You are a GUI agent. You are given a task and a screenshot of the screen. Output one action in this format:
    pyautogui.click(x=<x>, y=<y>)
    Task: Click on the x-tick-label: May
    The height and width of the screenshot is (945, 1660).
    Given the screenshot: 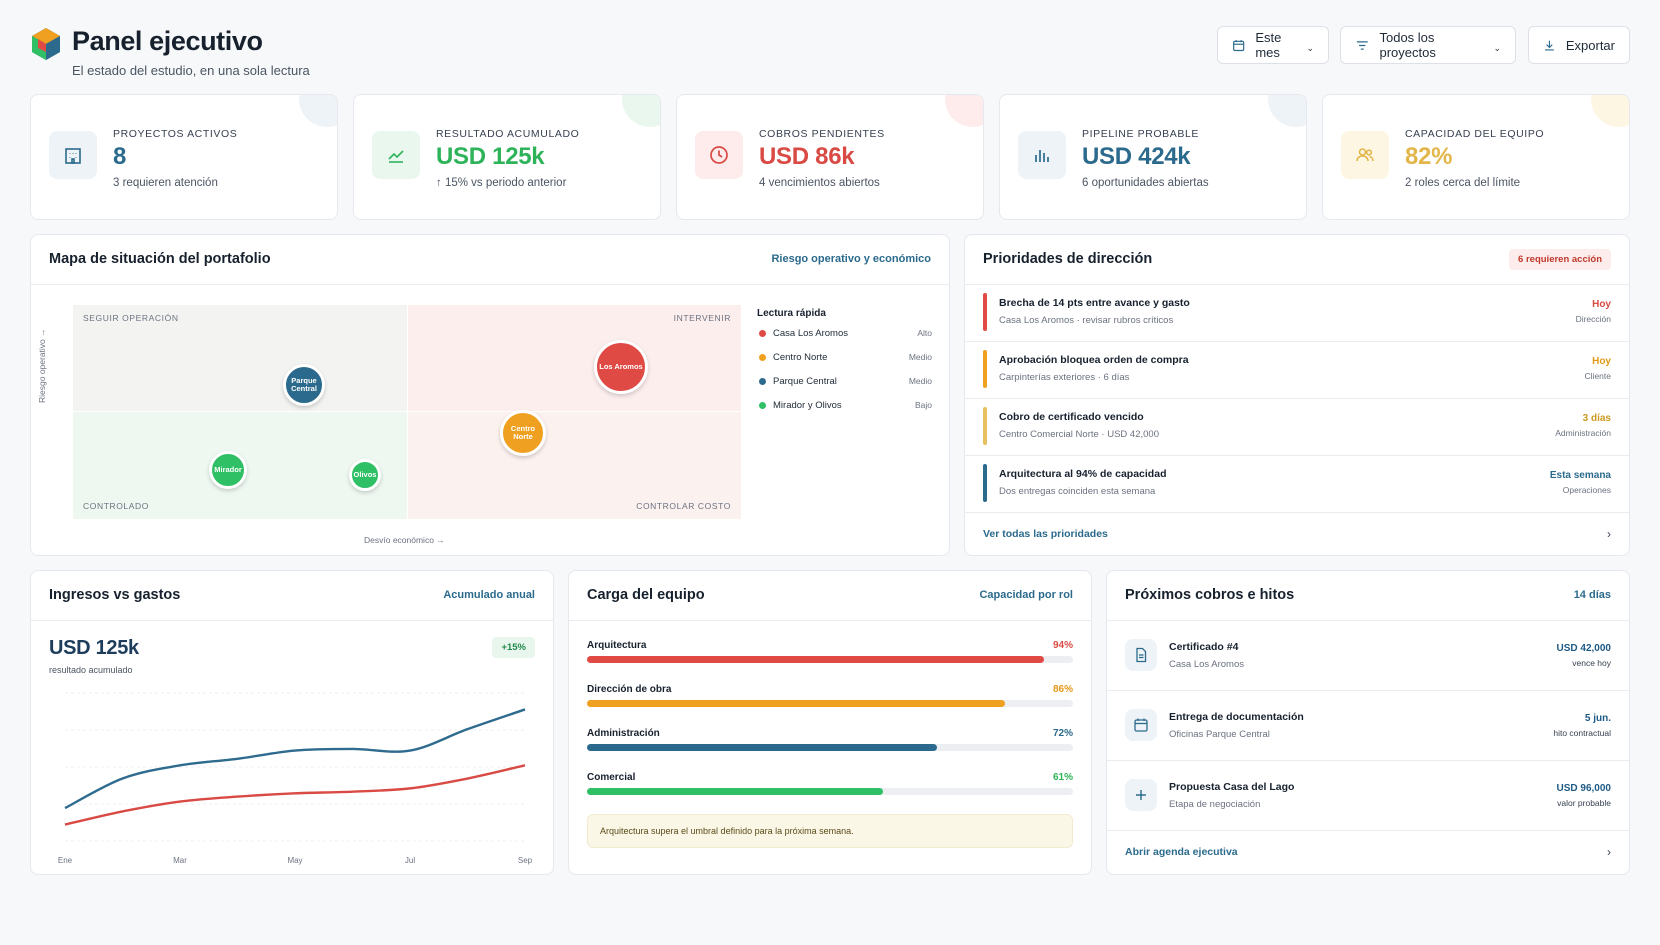 What is the action you would take?
    pyautogui.click(x=294, y=860)
    